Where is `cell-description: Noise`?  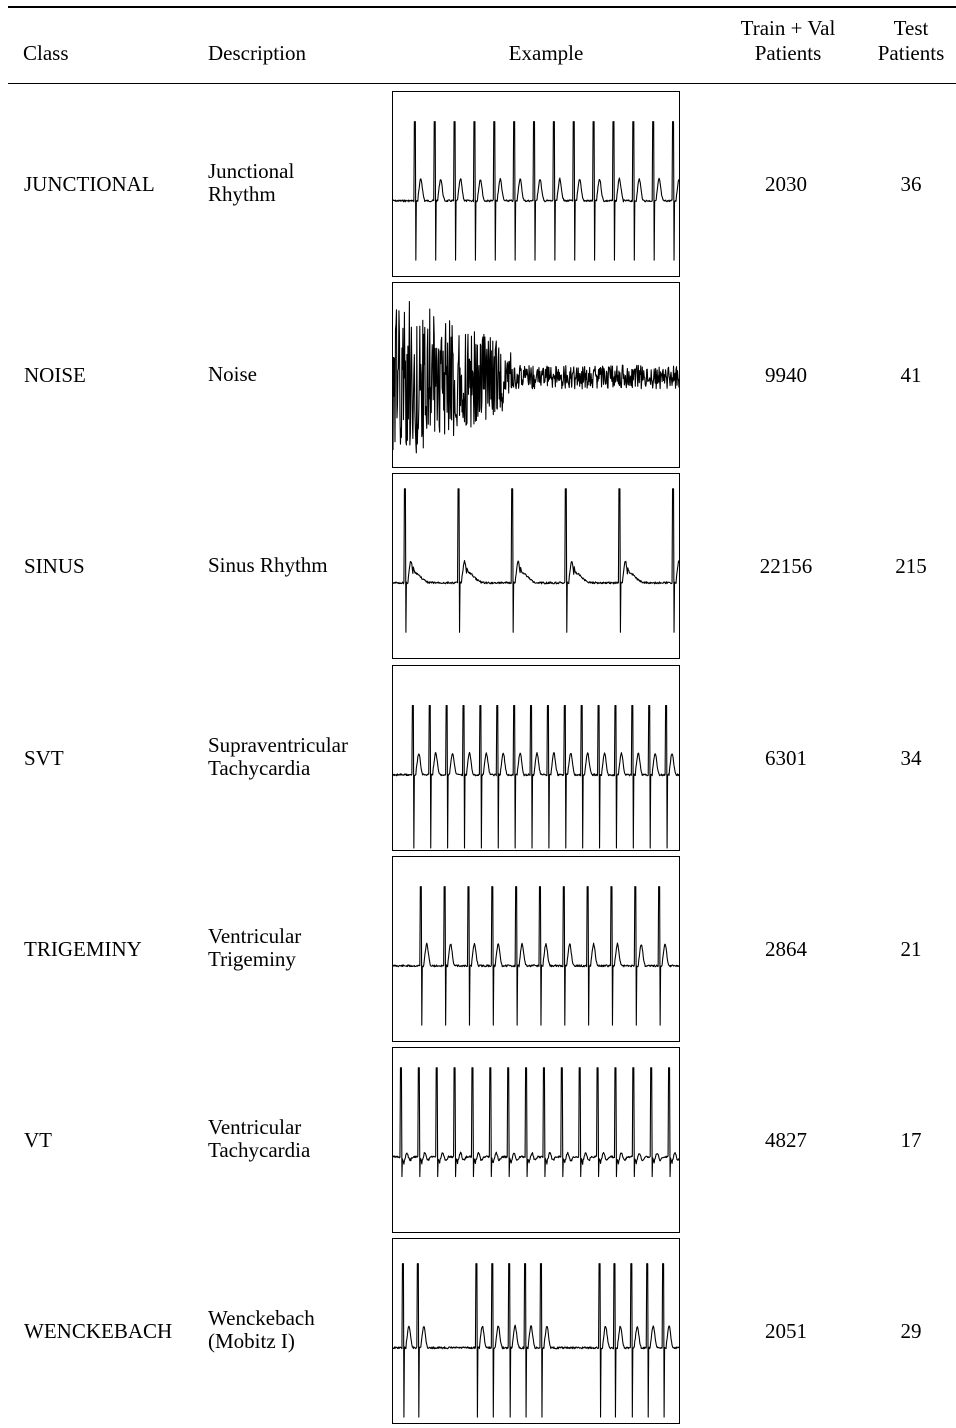
cell-description: Noise is located at coordinates (232, 374).